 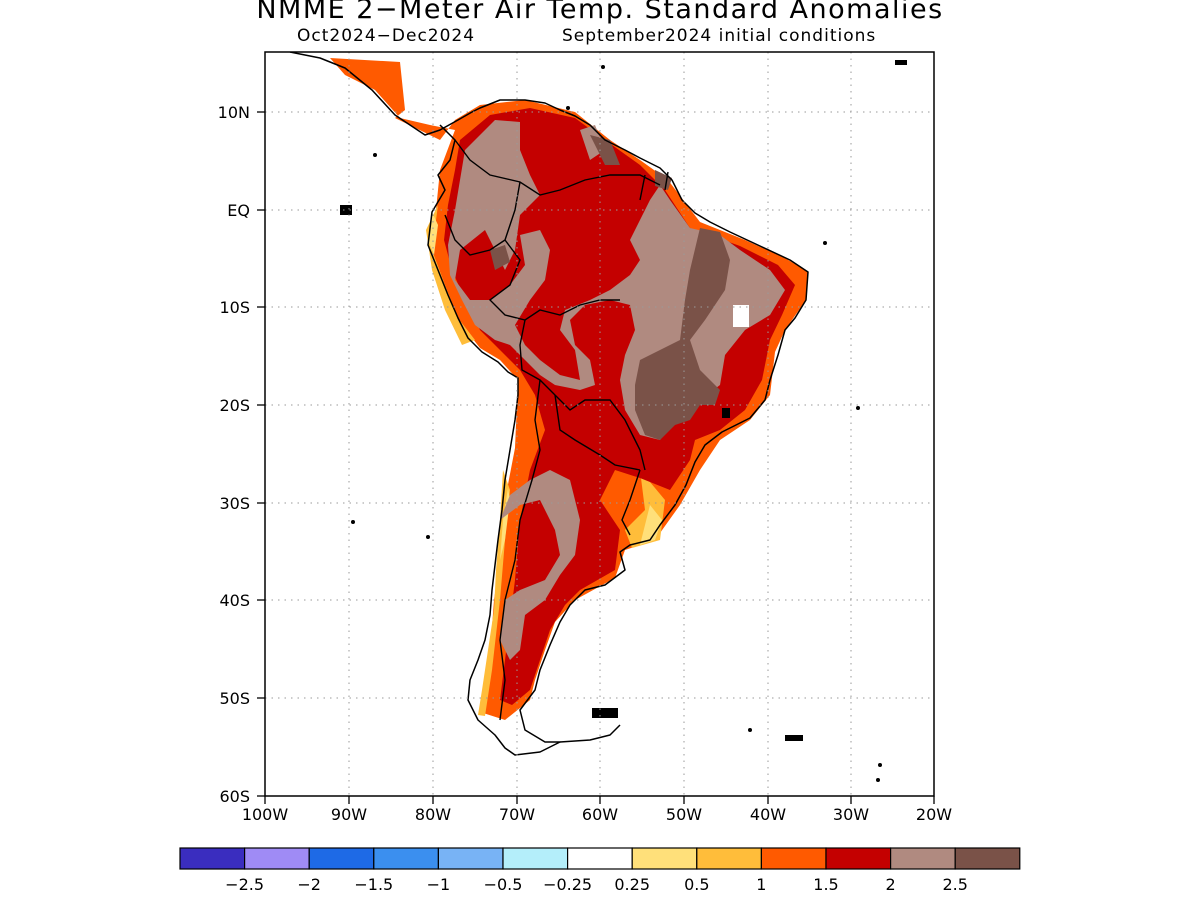 I want to click on colorbar-label: −2.5, so click(x=244, y=884).